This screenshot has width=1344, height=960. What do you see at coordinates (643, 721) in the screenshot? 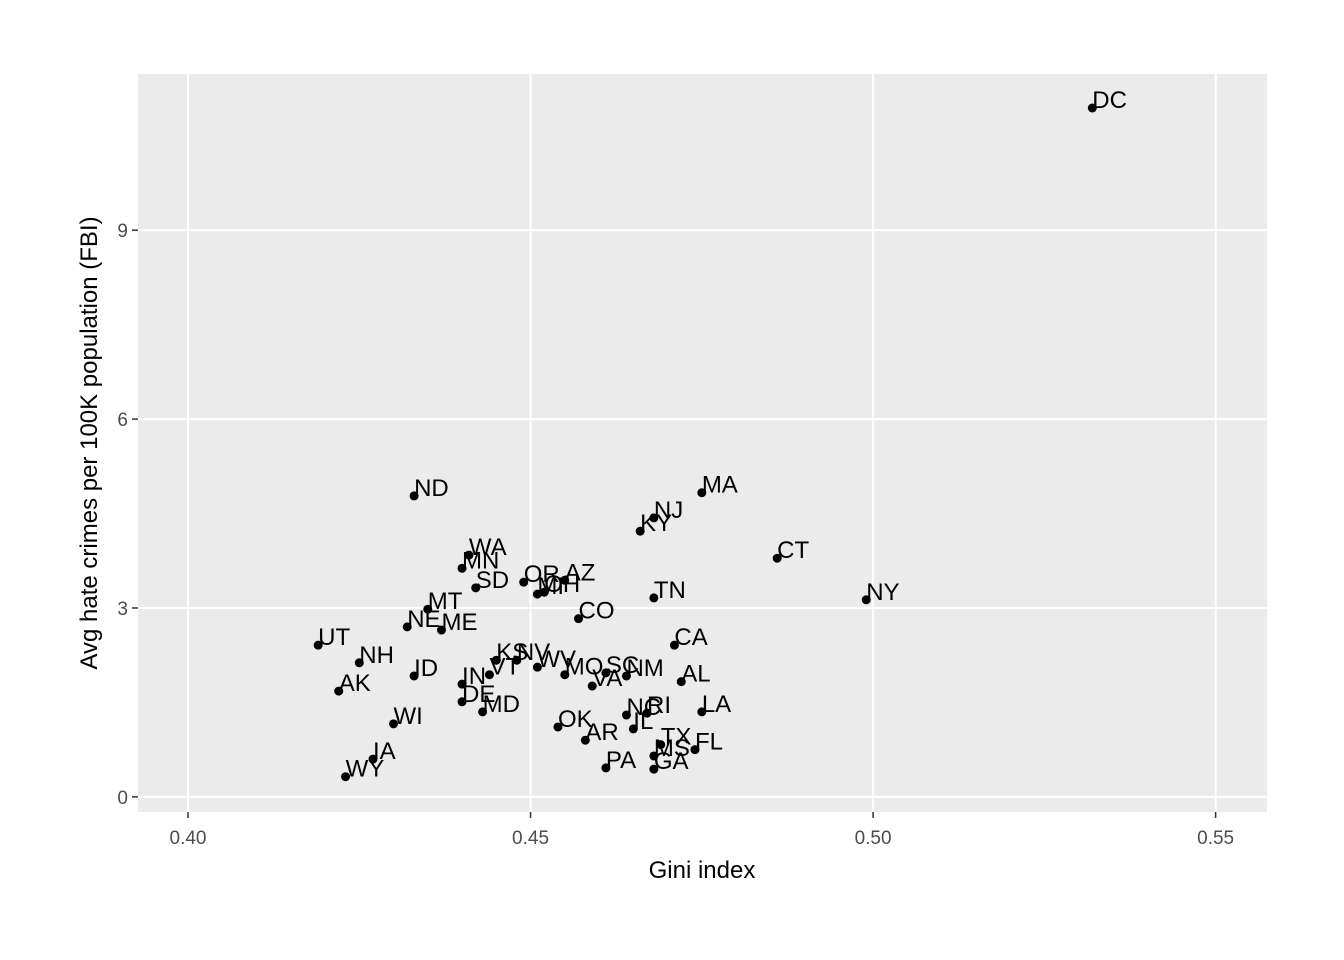
I see `point-label: IL` at bounding box center [643, 721].